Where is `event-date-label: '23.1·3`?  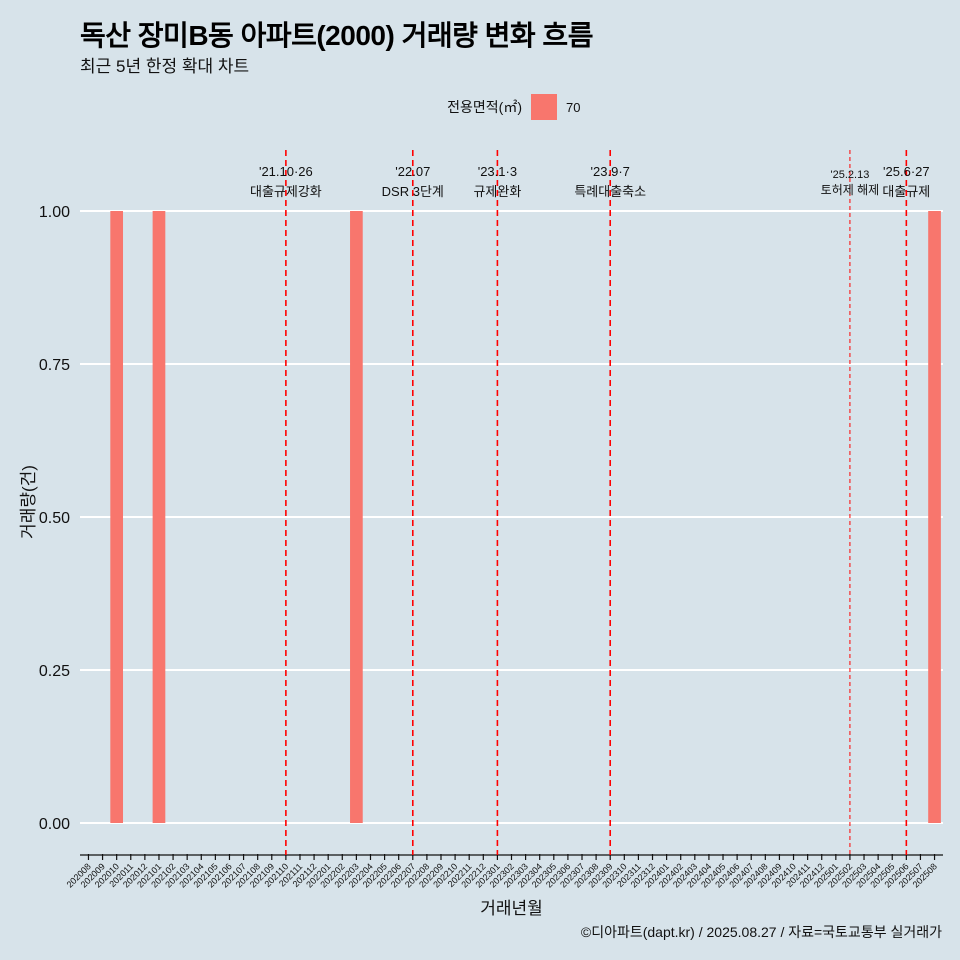
event-date-label: '23.1·3 is located at coordinates (497, 171).